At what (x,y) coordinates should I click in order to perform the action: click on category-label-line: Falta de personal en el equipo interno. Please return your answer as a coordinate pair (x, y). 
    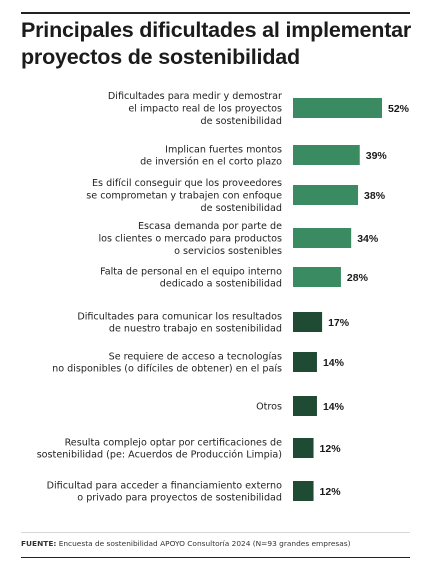
    Looking at the image, I should click on (191, 271).